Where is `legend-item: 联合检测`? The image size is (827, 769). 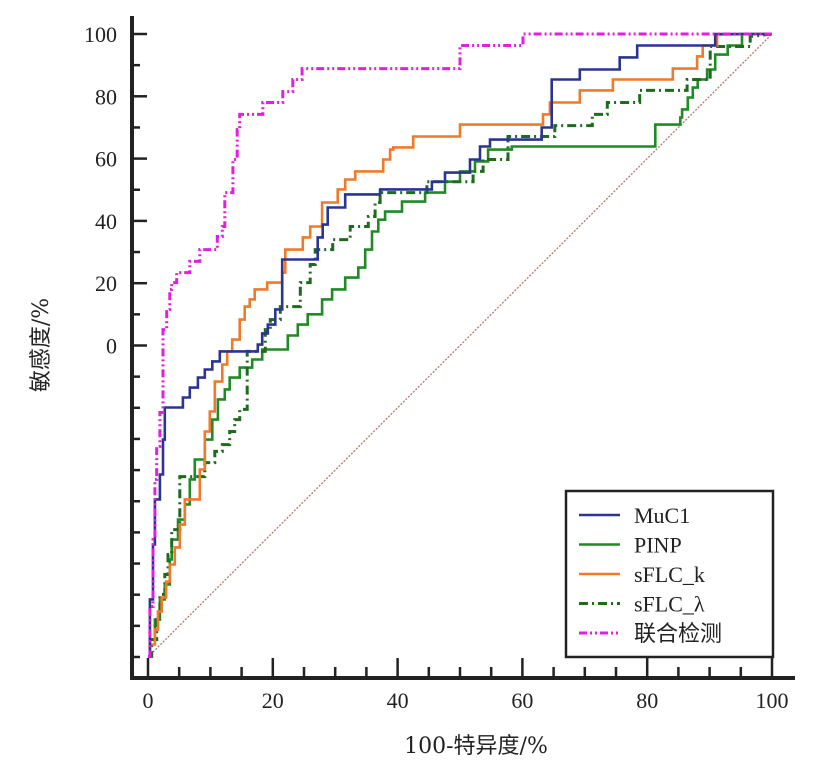
legend-item: 联合检测 is located at coordinates (650, 633).